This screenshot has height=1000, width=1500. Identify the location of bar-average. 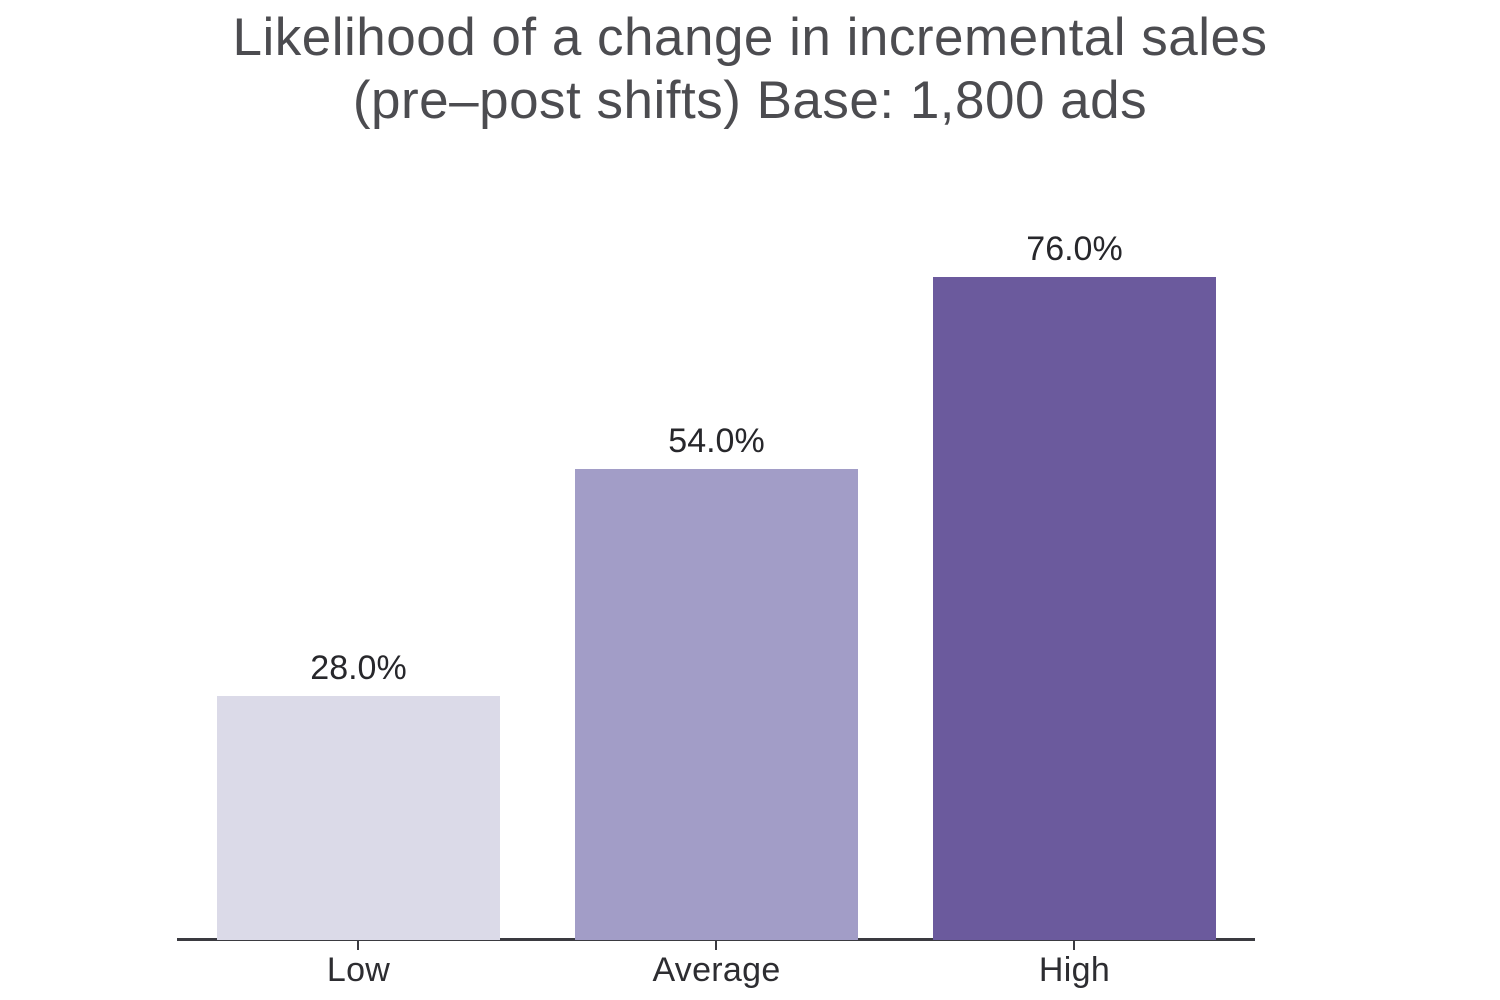
(716, 704).